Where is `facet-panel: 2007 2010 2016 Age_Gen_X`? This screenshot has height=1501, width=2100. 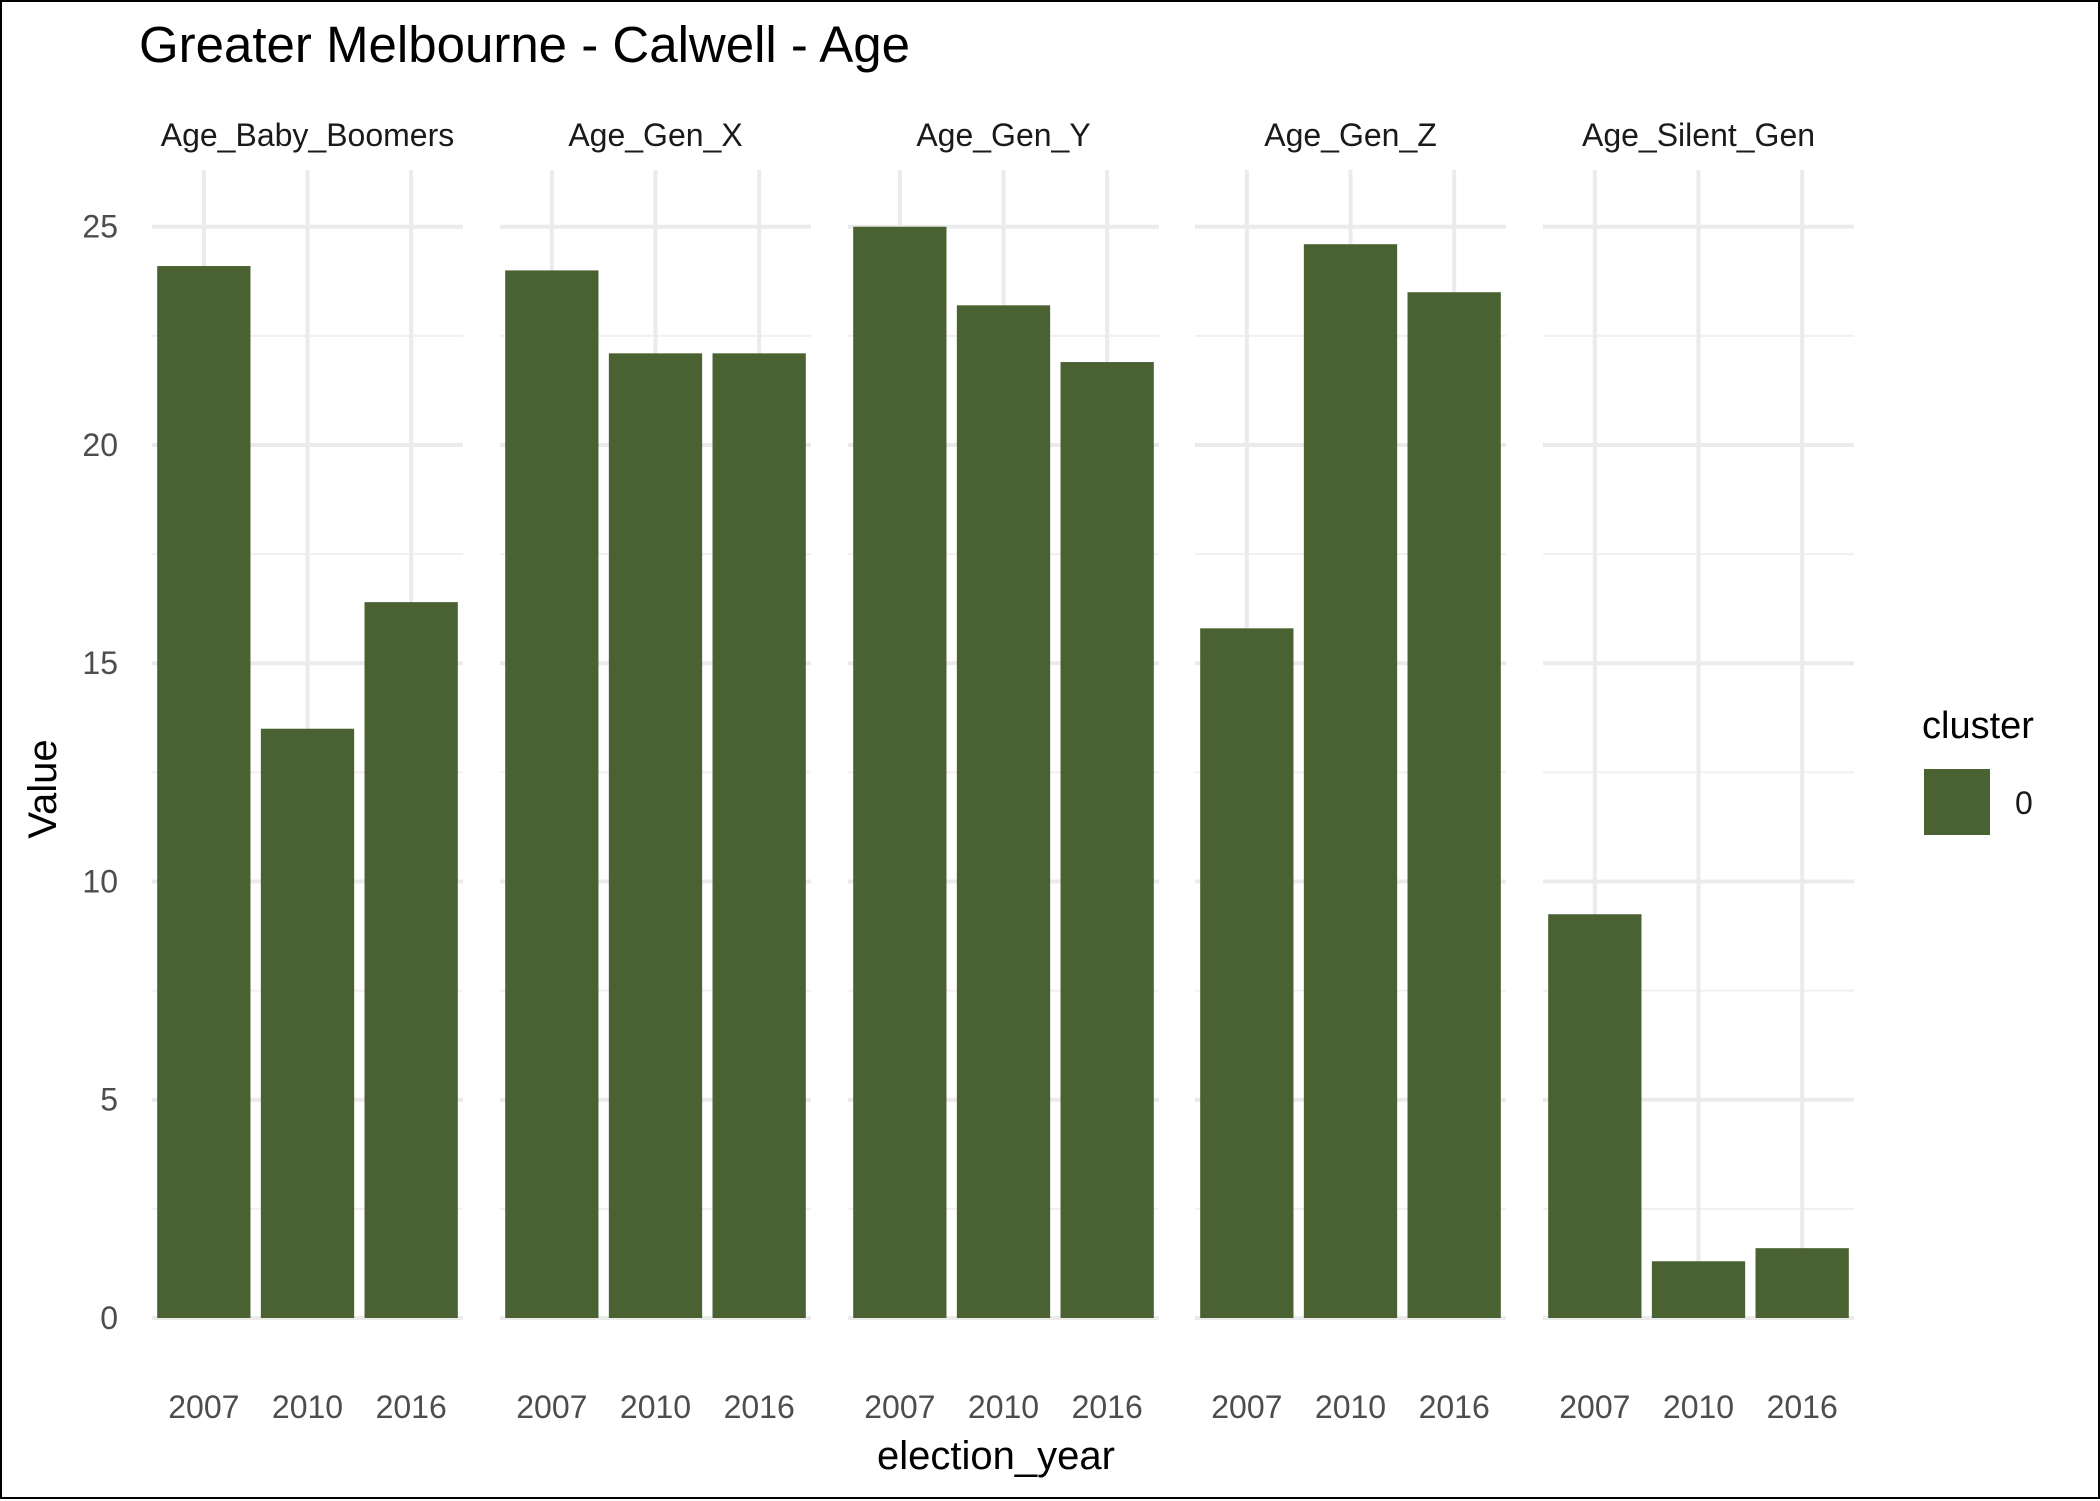 facet-panel: 2007 2010 2016 Age_Gen_X is located at coordinates (655, 771).